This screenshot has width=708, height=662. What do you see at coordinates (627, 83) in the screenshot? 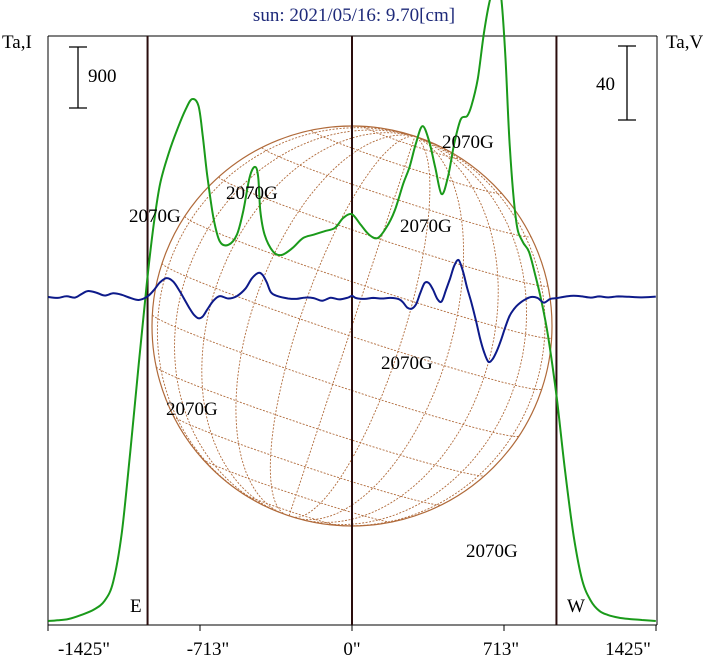
I see `right-scale-bar` at bounding box center [627, 83].